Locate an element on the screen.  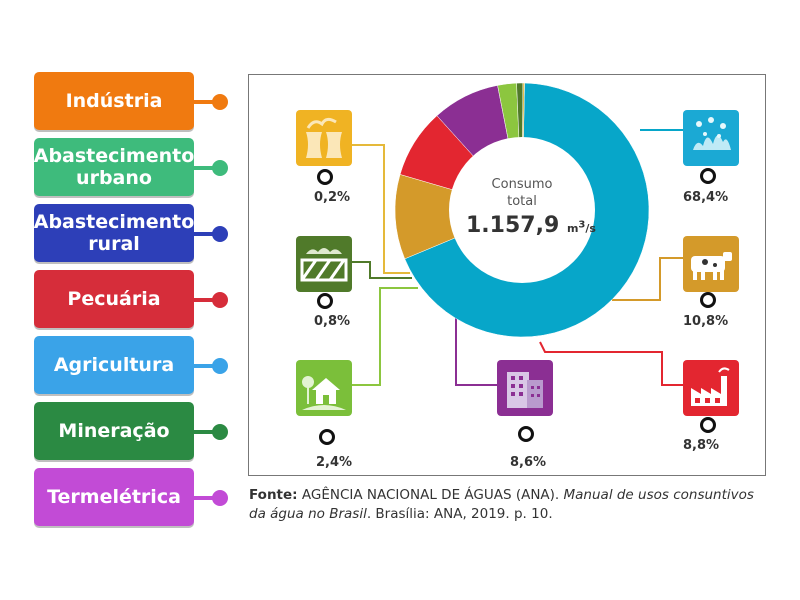
label-mineracao-connector is located at coordinates (206, 432).